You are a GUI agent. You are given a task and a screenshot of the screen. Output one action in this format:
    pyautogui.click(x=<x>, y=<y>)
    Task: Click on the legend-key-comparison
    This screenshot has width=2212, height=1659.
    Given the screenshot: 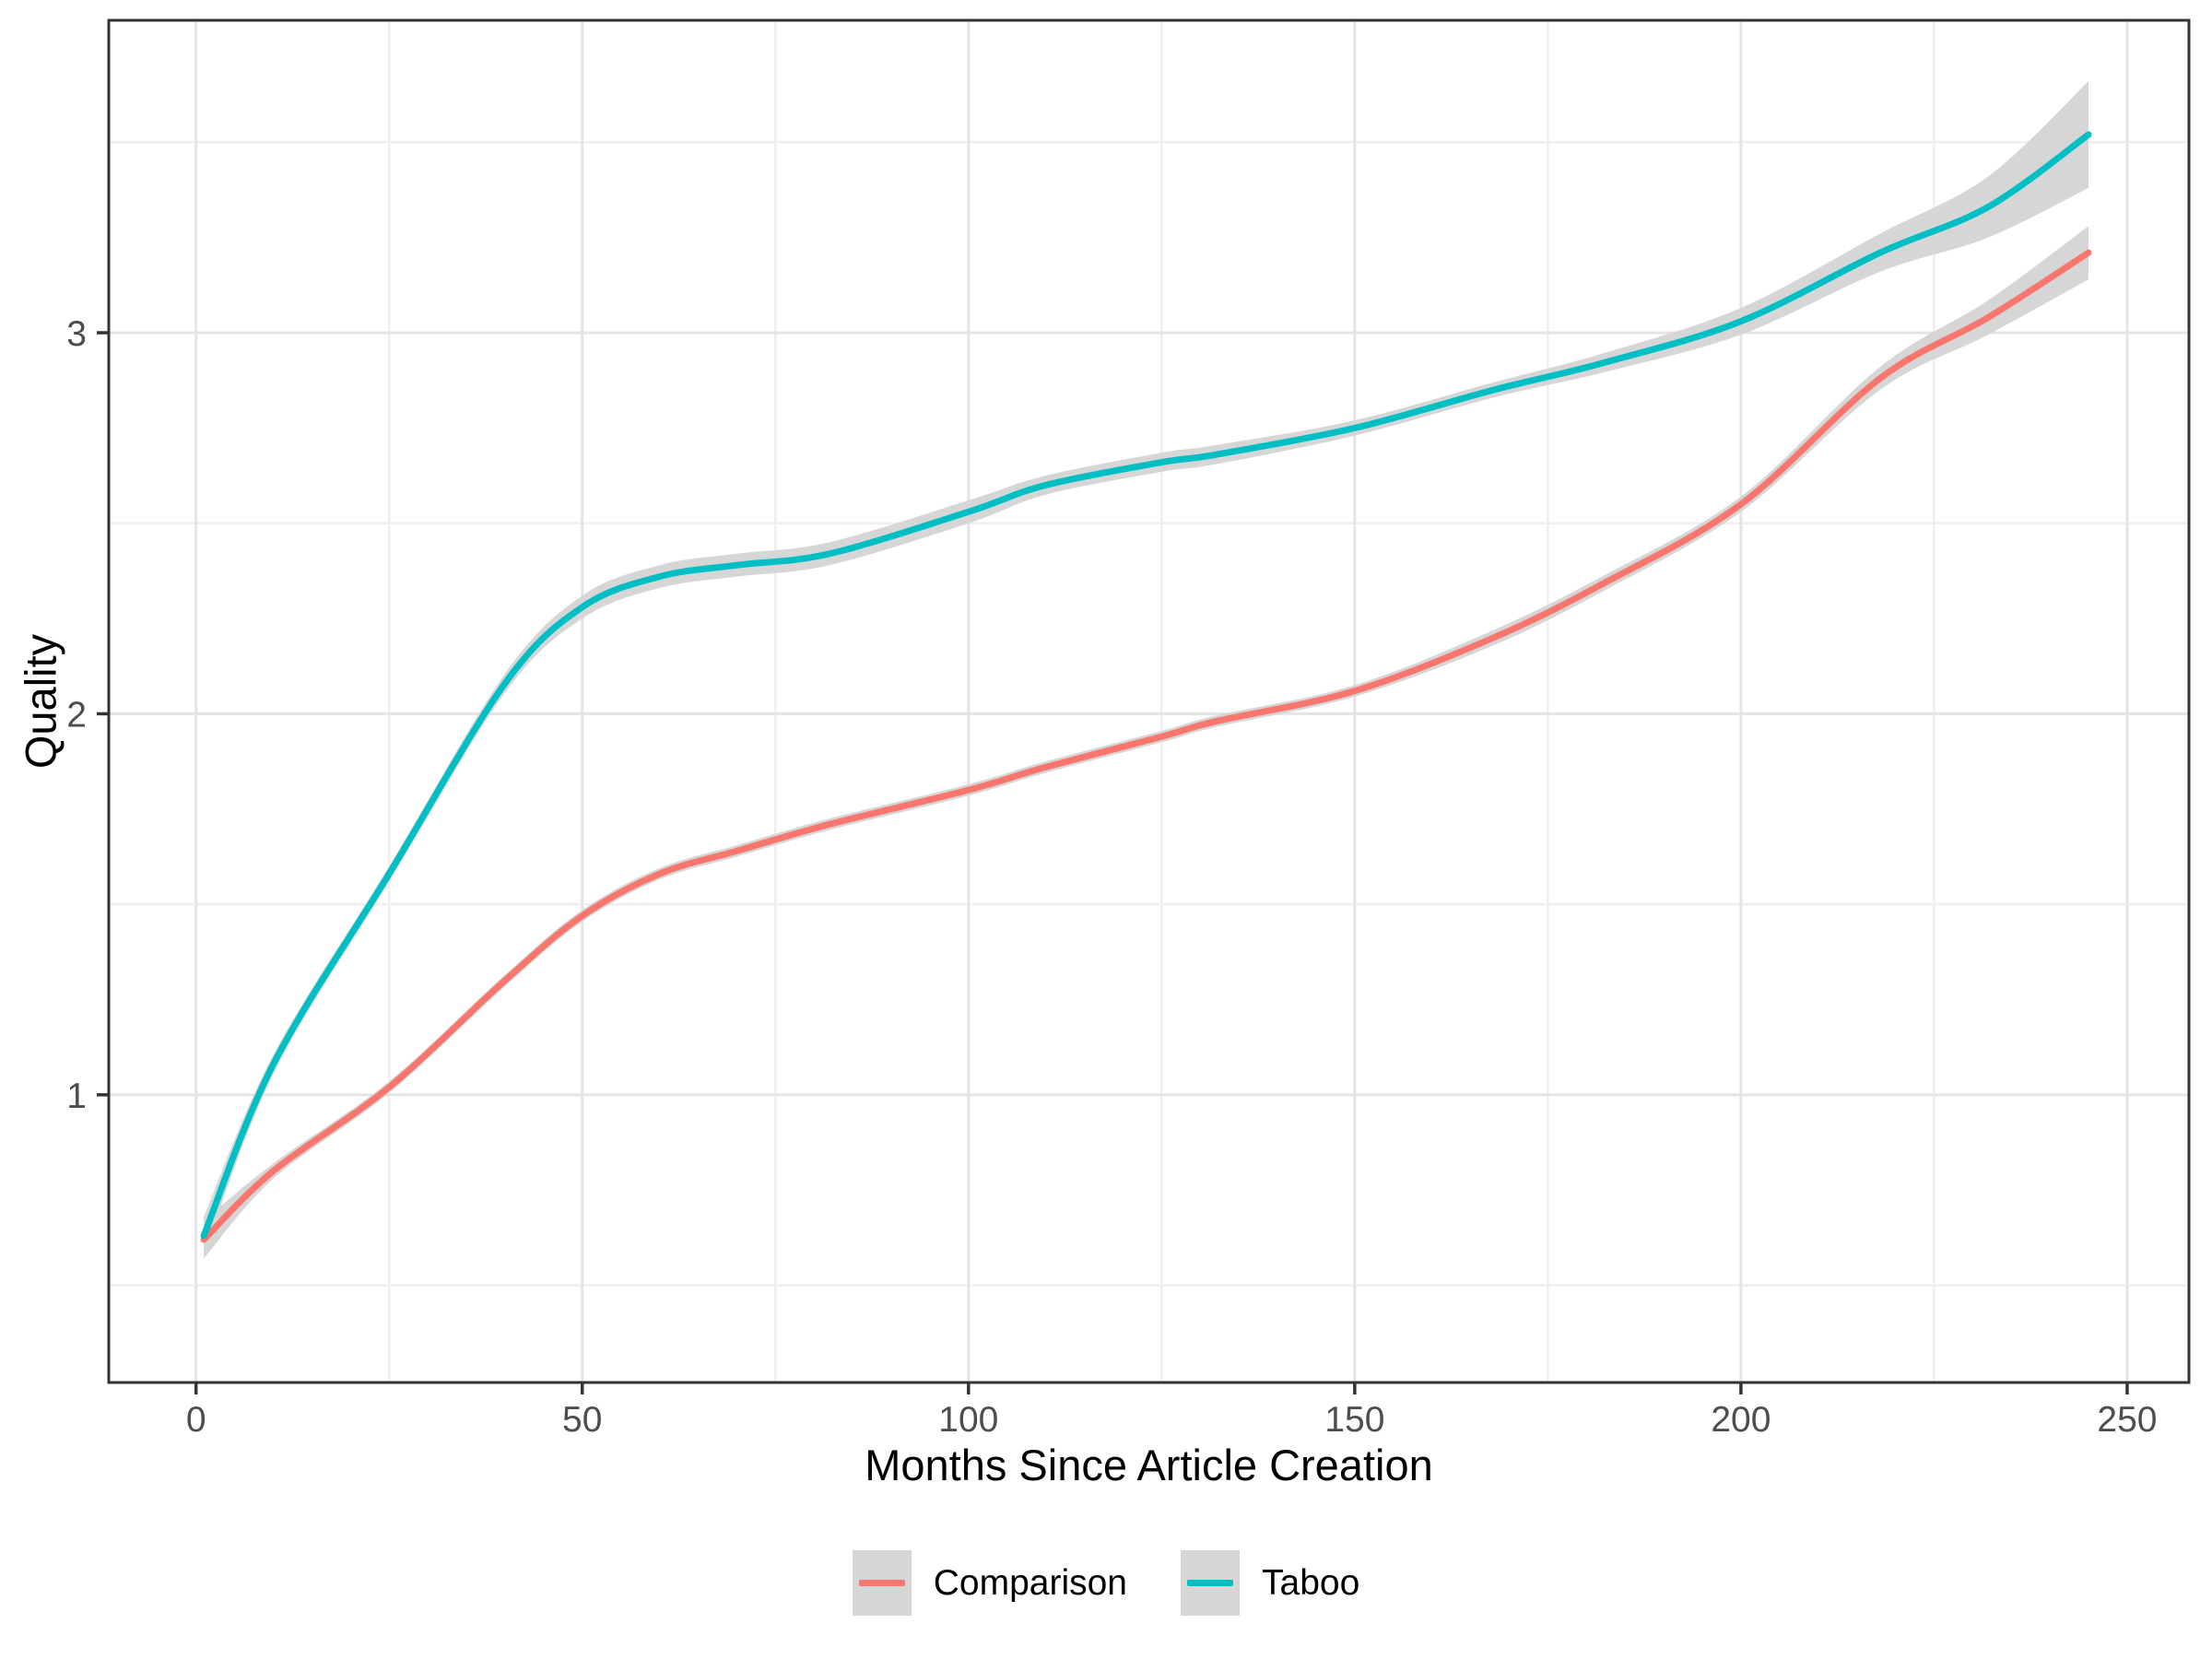 What is the action you would take?
    pyautogui.click(x=882, y=1583)
    